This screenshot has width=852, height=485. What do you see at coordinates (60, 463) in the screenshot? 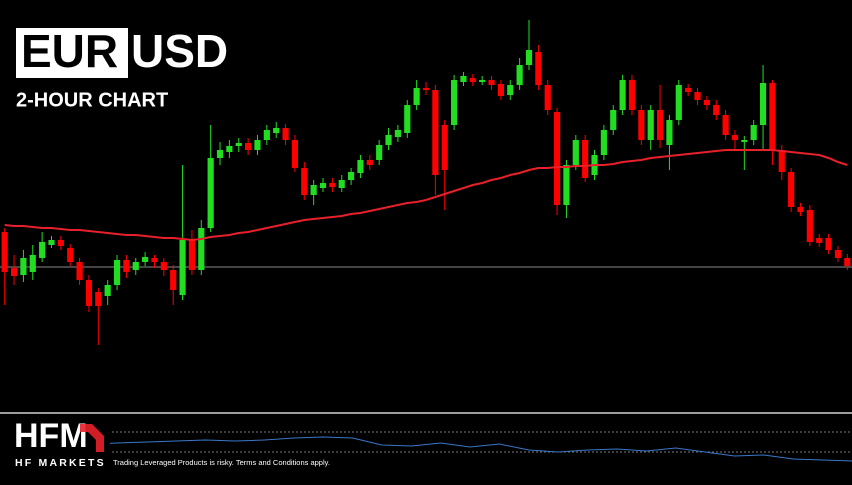
I see `brand: HF MARKETS` at bounding box center [60, 463].